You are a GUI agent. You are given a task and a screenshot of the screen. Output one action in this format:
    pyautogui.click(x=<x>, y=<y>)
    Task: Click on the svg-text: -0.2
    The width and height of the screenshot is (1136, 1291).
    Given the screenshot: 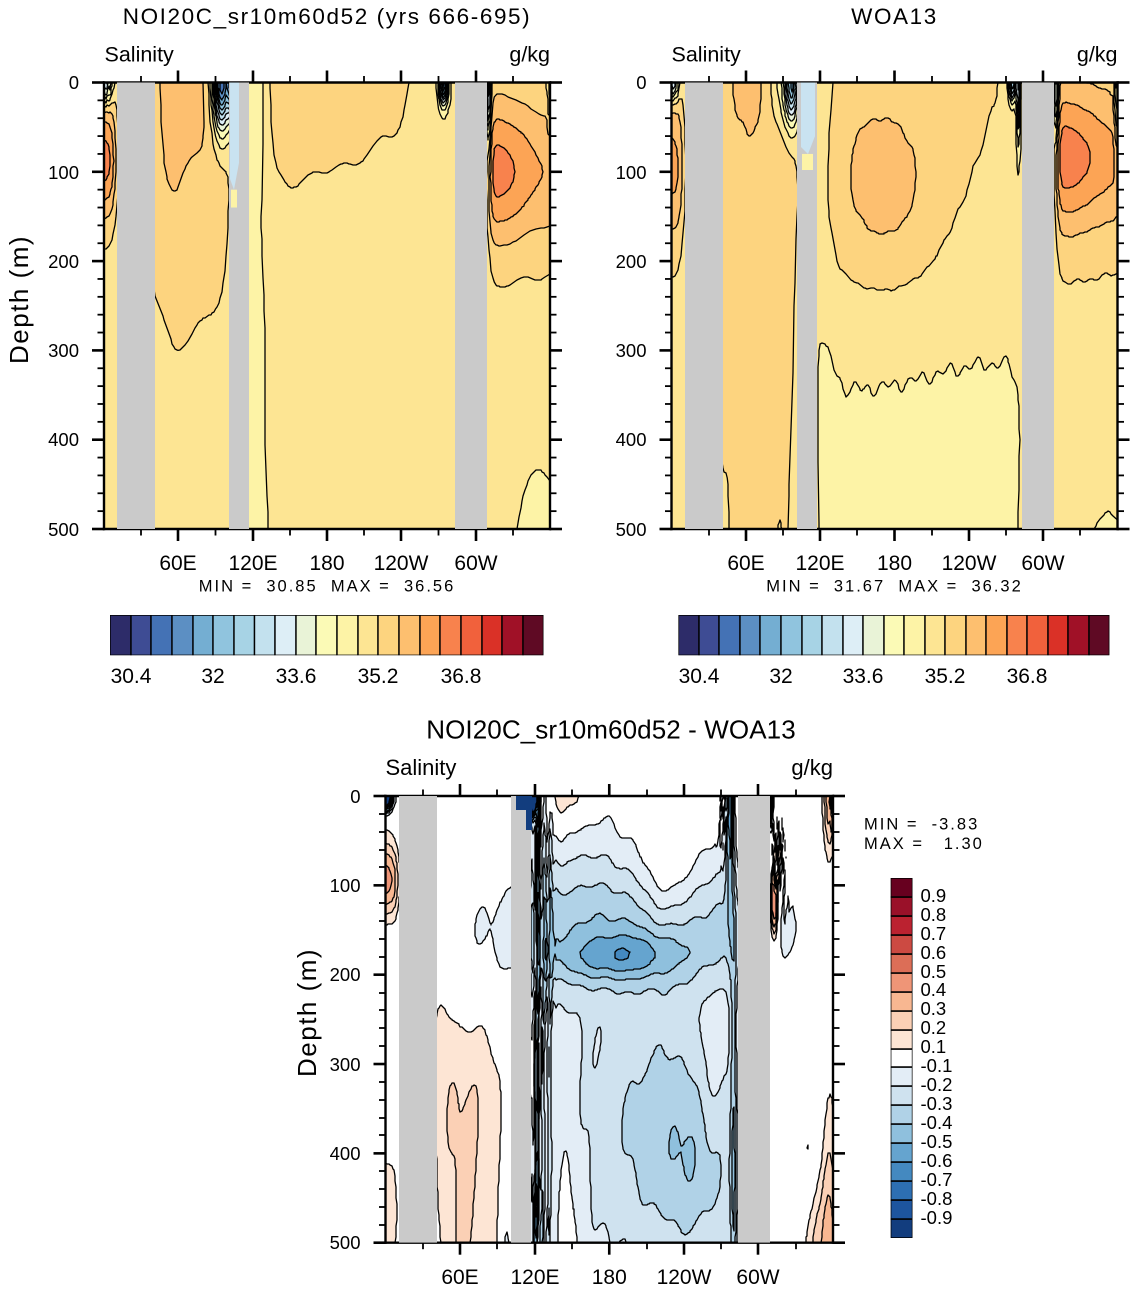 What is the action you would take?
    pyautogui.click(x=937, y=1084)
    